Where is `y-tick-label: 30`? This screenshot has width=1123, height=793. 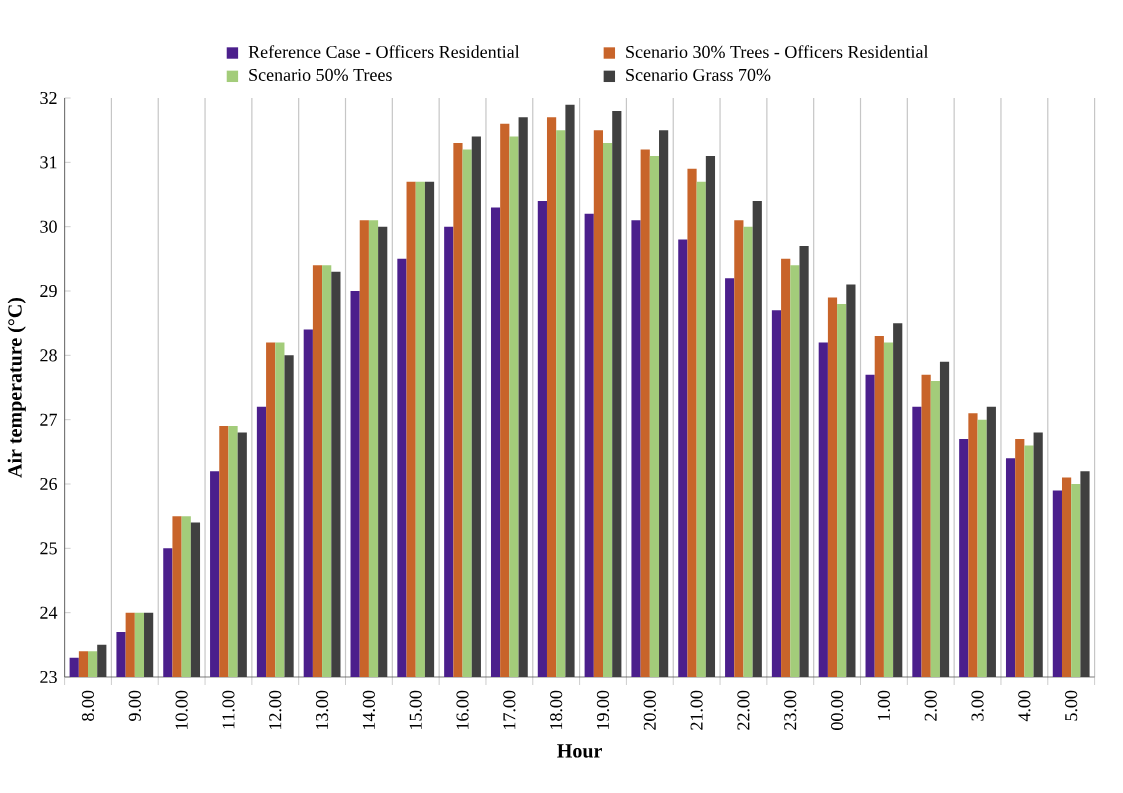
y-tick-label: 30 is located at coordinates (48, 226).